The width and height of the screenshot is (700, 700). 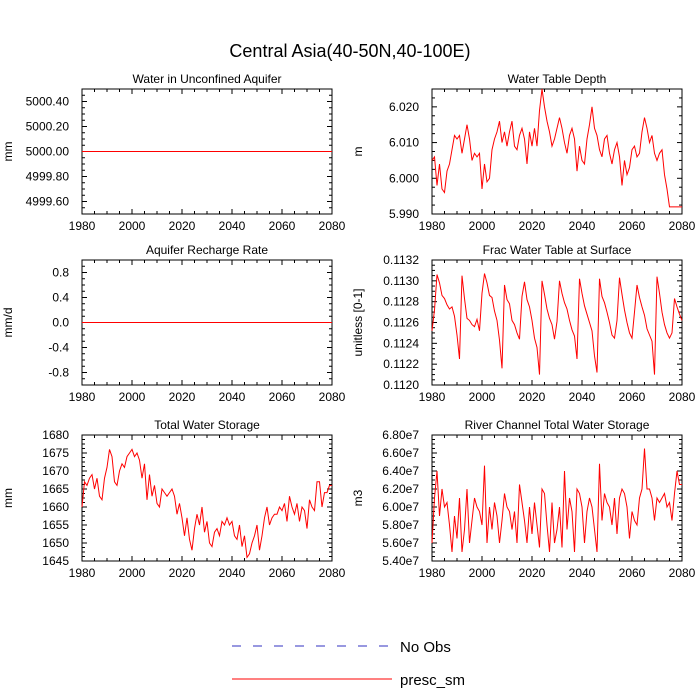 What do you see at coordinates (401, 281) in the screenshot?
I see `y-tick-label: 0.1130` at bounding box center [401, 281].